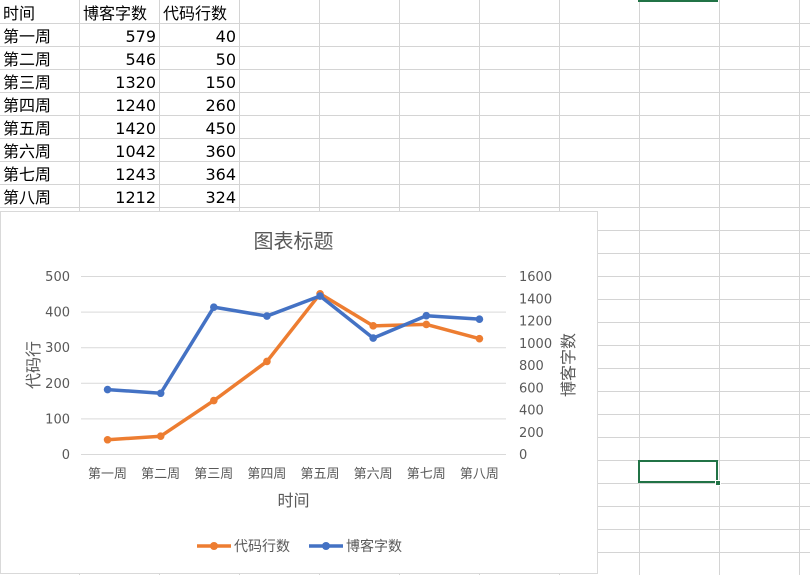  I want to click on x-tick-label: 第七周, so click(426, 474).